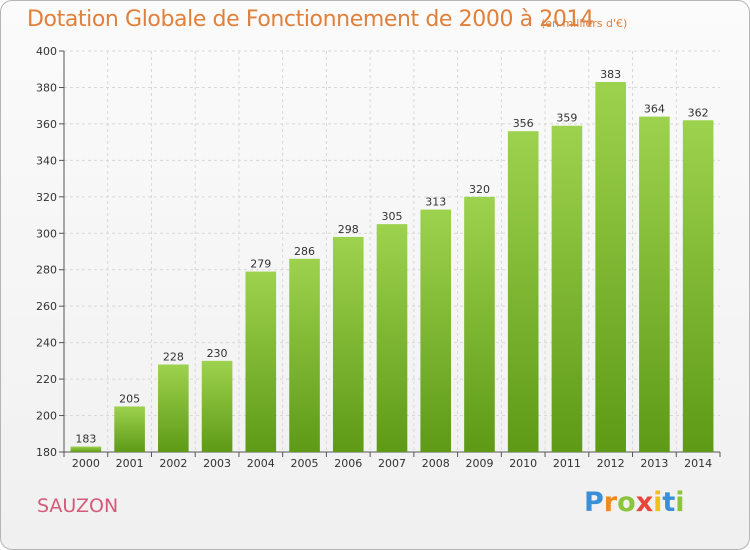  I want to click on bar-2005, so click(304, 355).